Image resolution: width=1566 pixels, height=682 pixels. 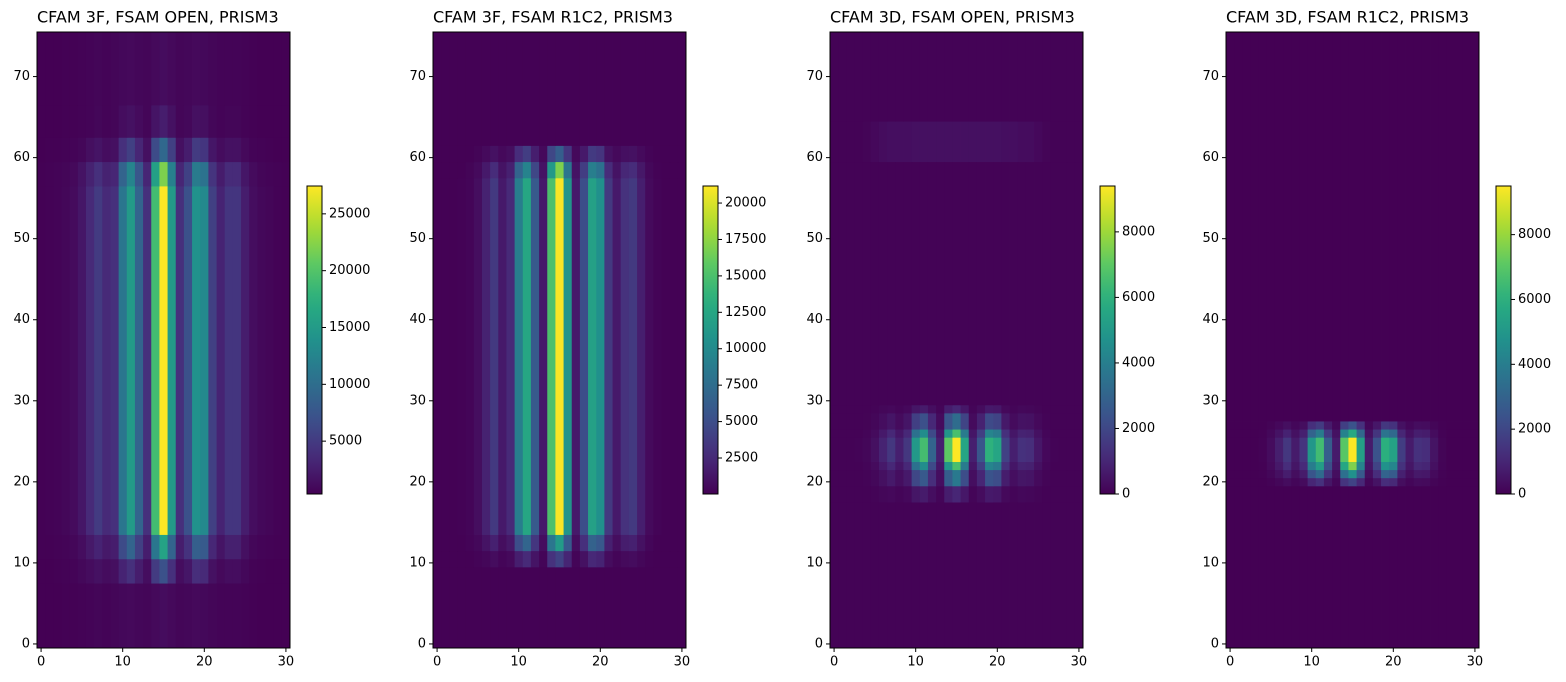 What do you see at coordinates (814, 76) in the screenshot?
I see `y-tick-label: 70` at bounding box center [814, 76].